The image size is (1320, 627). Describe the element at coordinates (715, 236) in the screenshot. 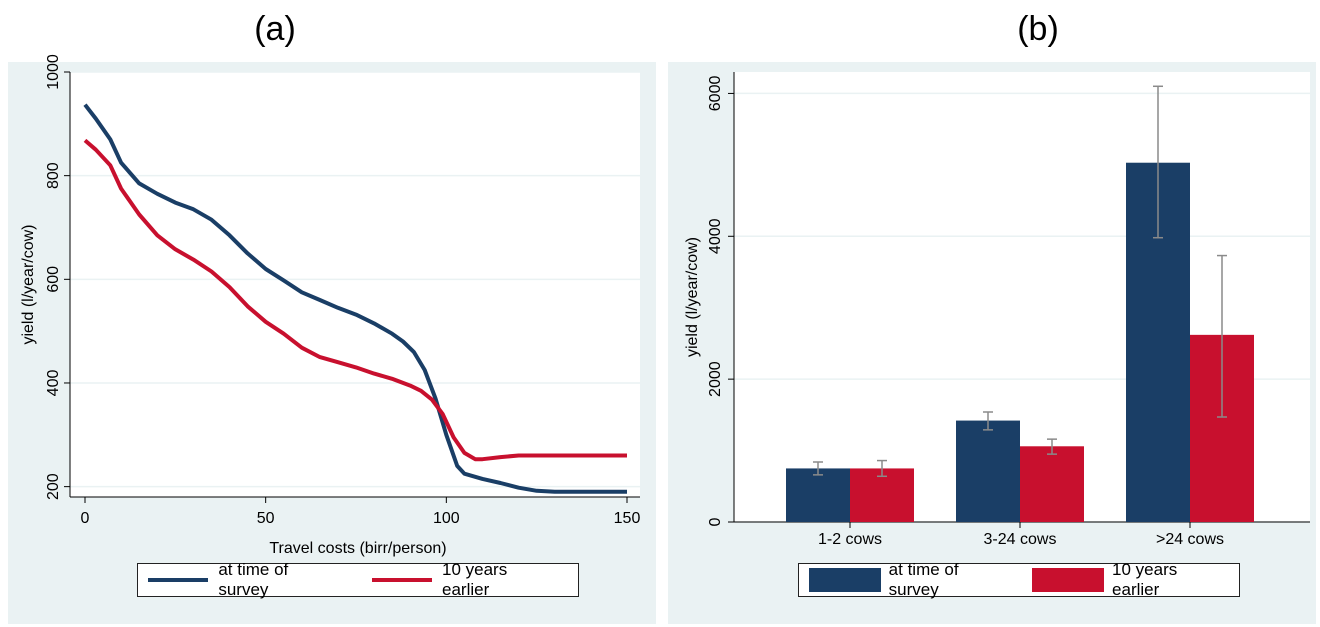

I see `y-tick-label-b-2: 4000` at that location.